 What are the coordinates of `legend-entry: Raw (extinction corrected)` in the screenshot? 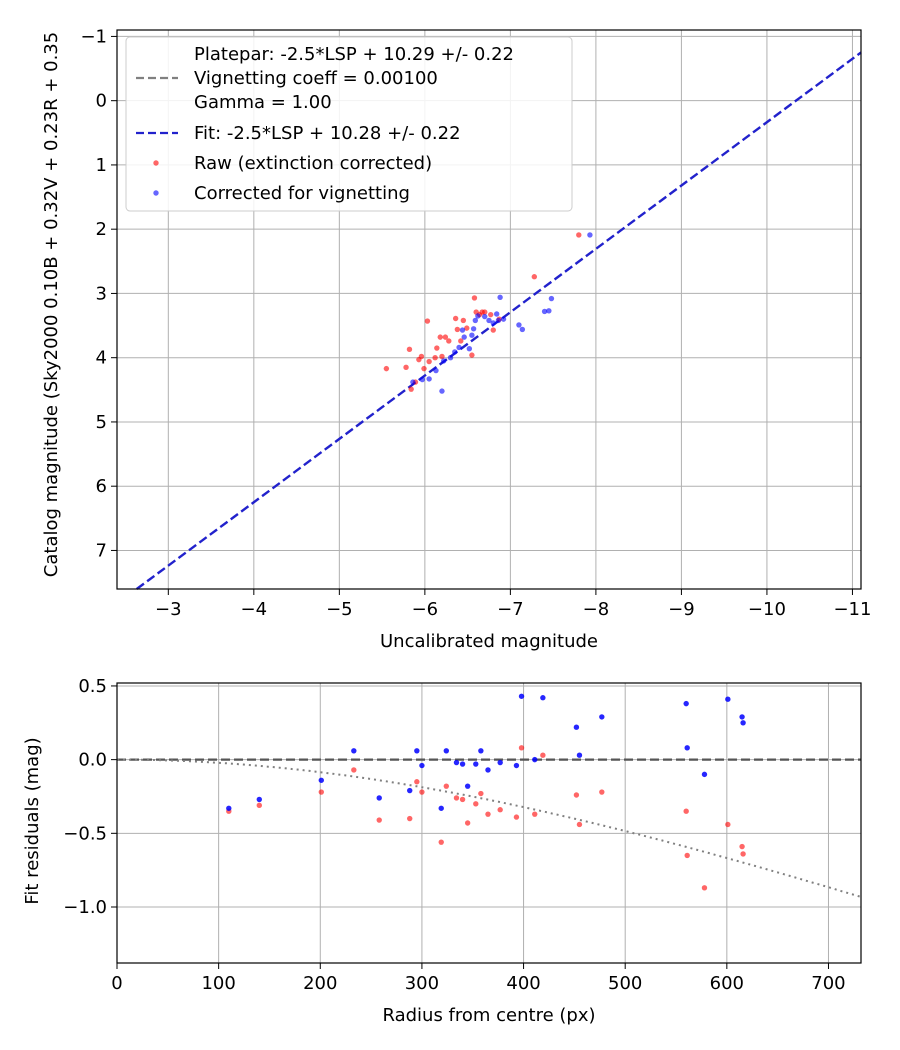 It's located at (313, 163).